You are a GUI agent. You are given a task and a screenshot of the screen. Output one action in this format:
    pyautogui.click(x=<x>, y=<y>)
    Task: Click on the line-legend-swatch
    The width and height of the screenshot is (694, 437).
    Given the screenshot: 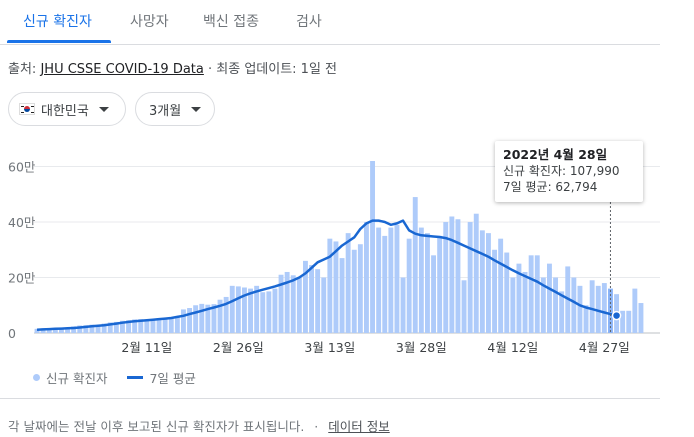 What is the action you would take?
    pyautogui.click(x=135, y=377)
    